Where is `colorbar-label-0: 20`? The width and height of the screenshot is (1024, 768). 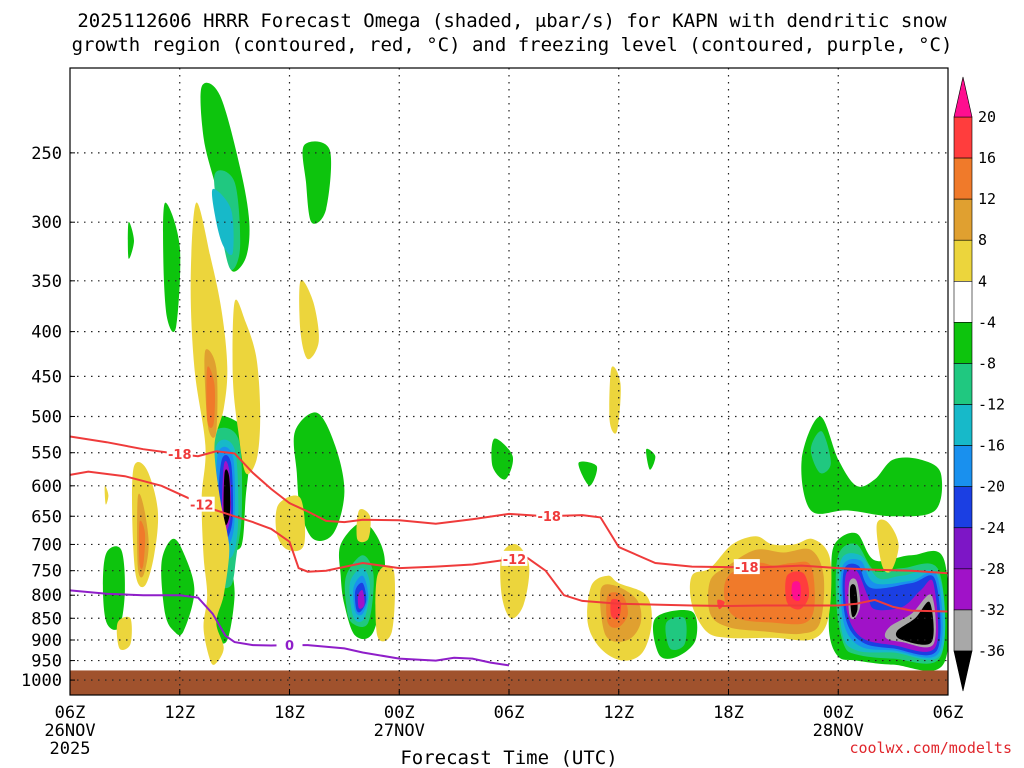
colorbar-label-0: 20 is located at coordinates (987, 117).